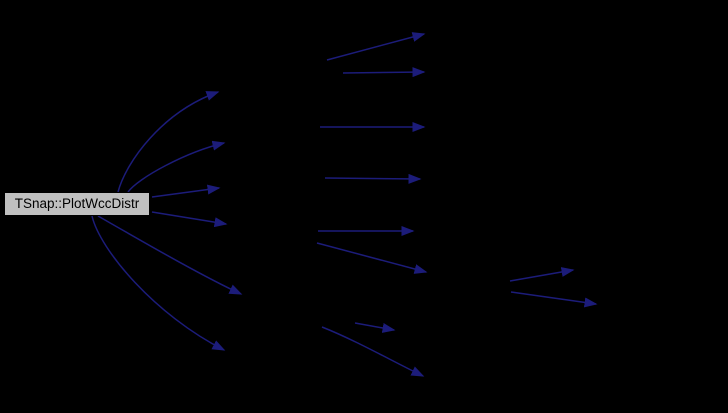 This screenshot has width=728, height=413. What do you see at coordinates (384, 72) in the screenshot?
I see `call-edge-l2-edge2` at bounding box center [384, 72].